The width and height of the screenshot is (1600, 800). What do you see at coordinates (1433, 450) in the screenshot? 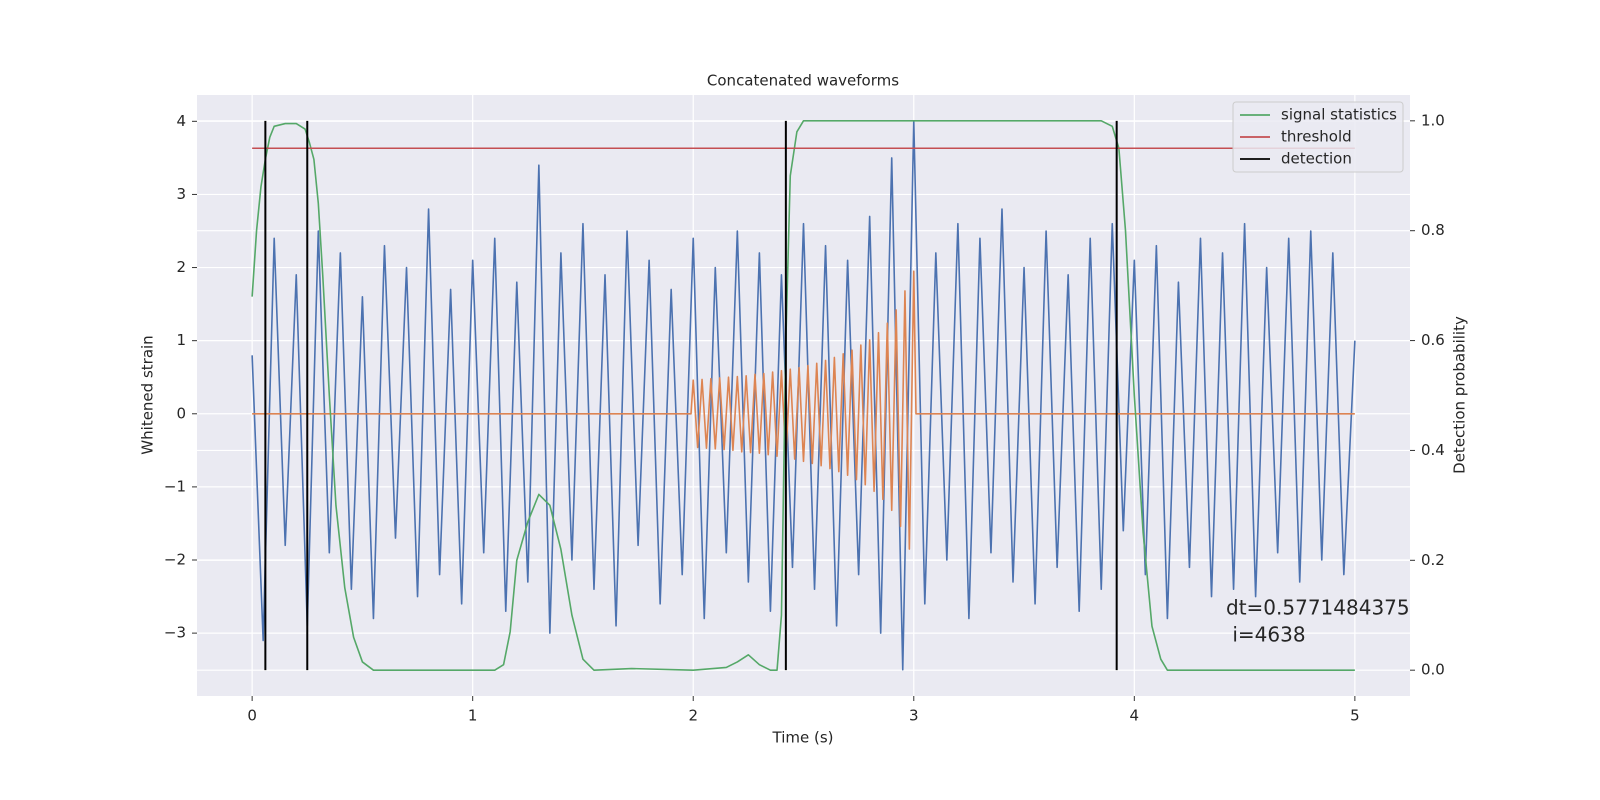
I see `y2-tick-label: 0.4` at bounding box center [1433, 450].